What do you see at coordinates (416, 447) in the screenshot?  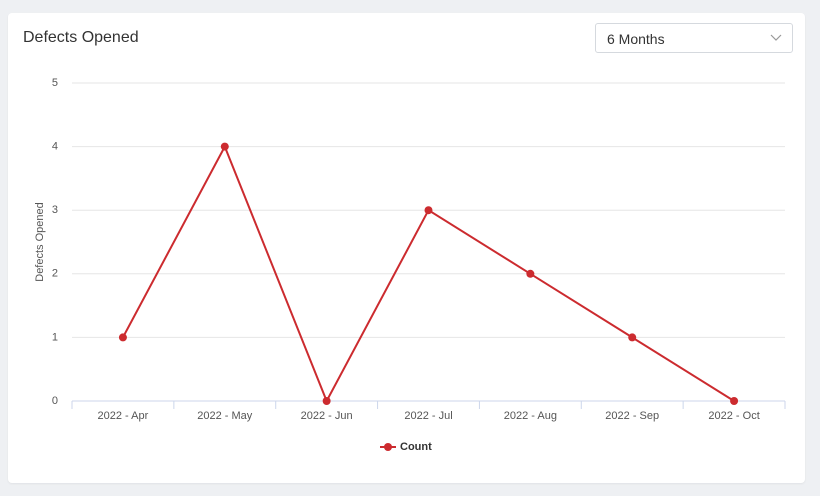 I see `legend-label: Count` at bounding box center [416, 447].